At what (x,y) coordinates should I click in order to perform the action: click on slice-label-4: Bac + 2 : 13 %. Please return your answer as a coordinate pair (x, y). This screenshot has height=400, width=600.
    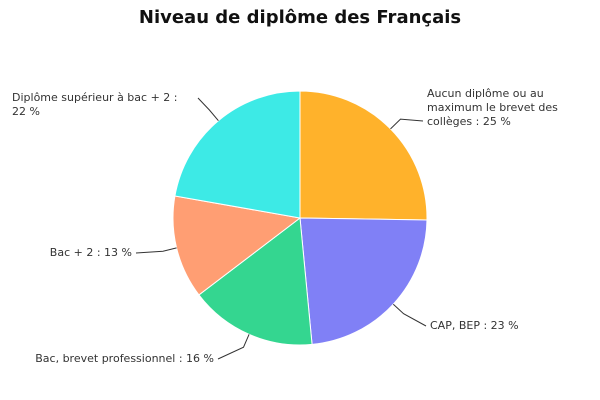
    Looking at the image, I should click on (90, 252).